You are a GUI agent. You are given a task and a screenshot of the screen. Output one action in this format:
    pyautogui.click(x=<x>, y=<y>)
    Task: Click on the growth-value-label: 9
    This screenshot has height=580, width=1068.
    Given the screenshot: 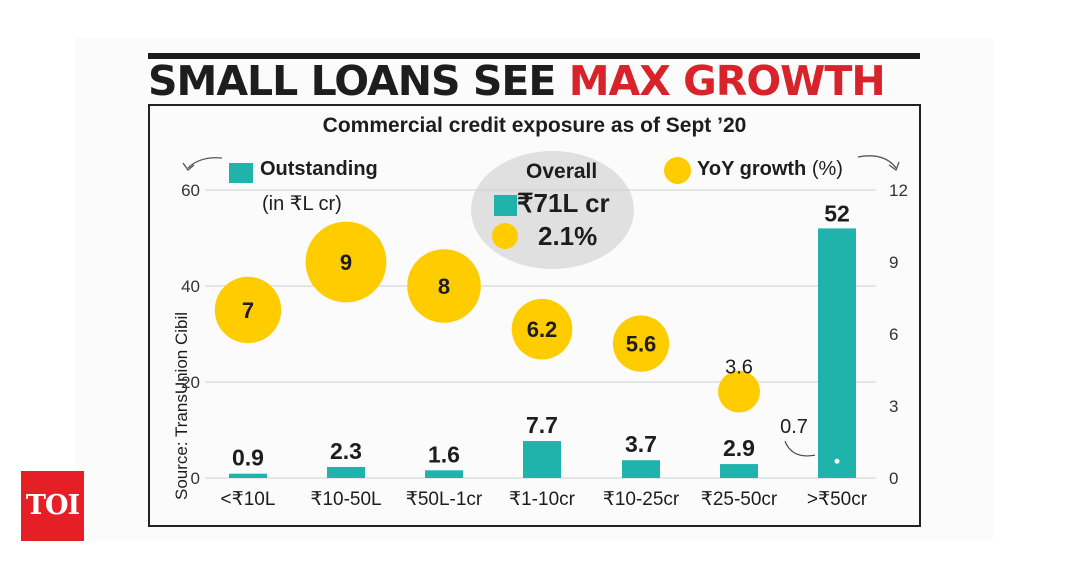 What is the action you would take?
    pyautogui.click(x=346, y=262)
    